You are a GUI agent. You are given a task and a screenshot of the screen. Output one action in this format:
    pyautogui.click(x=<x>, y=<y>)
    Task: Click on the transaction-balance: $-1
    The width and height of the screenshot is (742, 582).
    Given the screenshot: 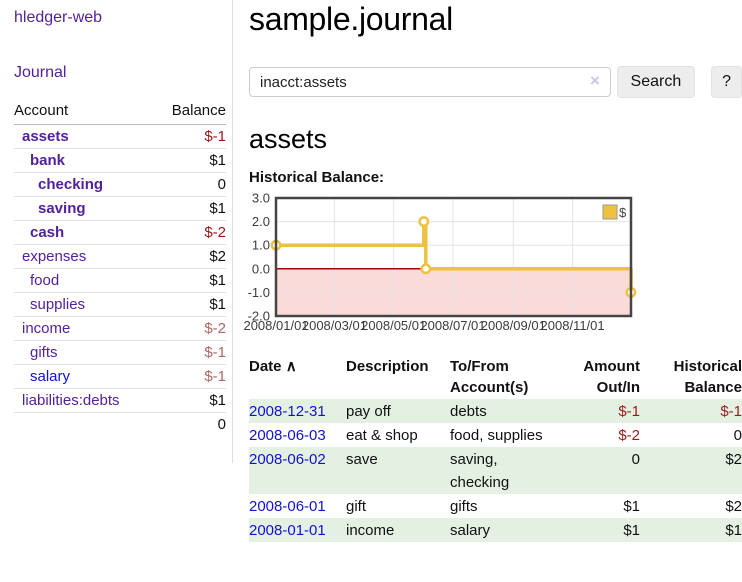 What is the action you would take?
    pyautogui.click(x=731, y=411)
    